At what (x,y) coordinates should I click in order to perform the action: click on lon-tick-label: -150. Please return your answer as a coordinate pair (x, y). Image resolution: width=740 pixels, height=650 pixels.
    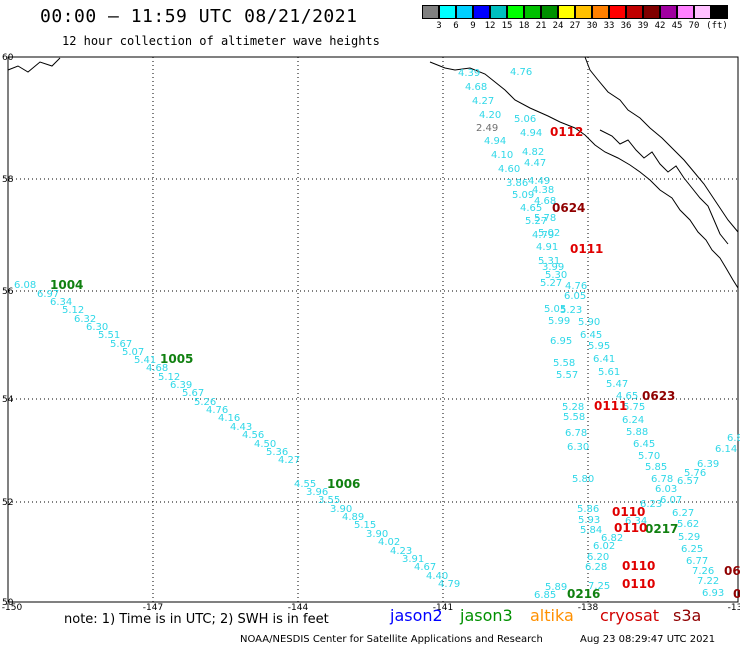
    Looking at the image, I should click on (12, 608).